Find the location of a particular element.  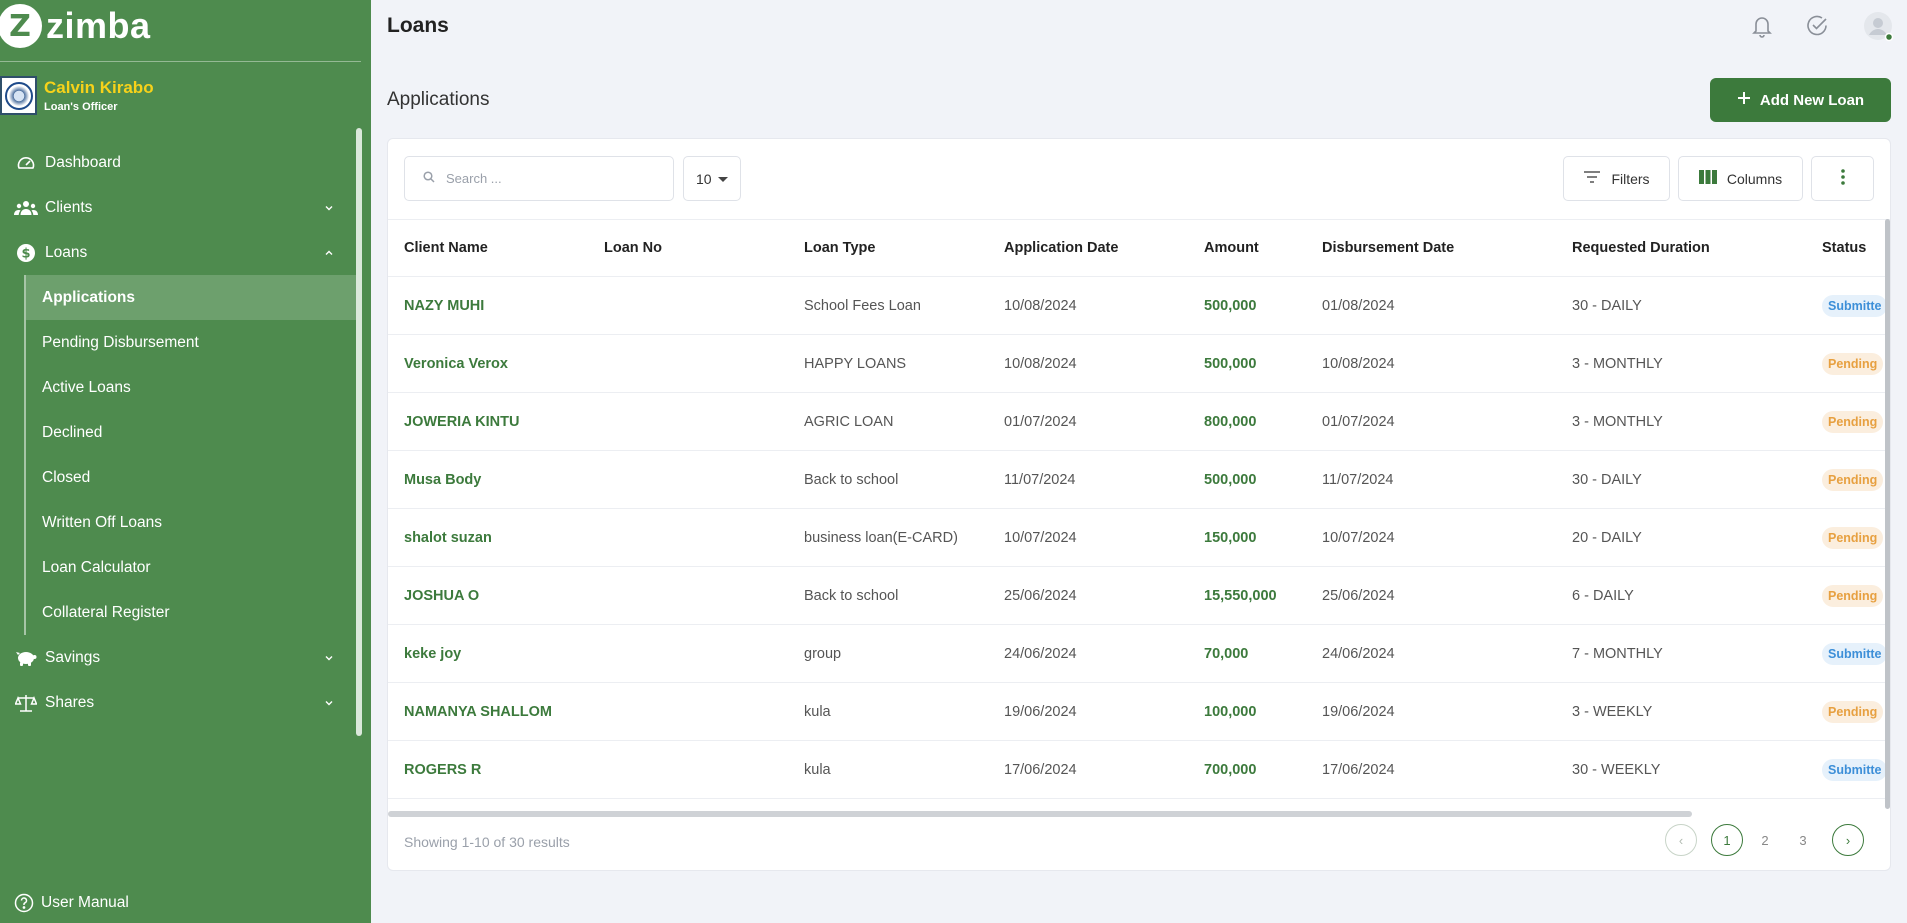

loan-type-cell: AGRIC LOAN is located at coordinates (888, 421).